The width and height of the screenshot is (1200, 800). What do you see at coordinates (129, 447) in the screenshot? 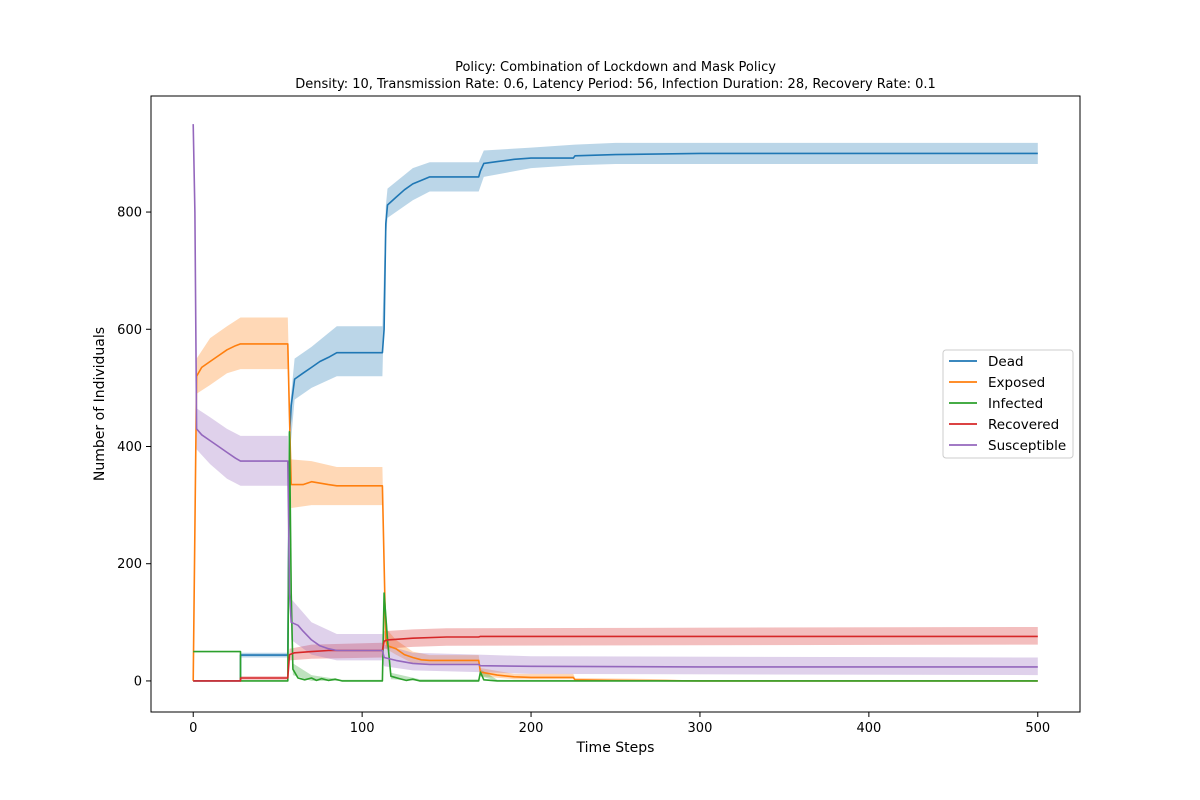
I see `y-tick-label: 400` at bounding box center [129, 447].